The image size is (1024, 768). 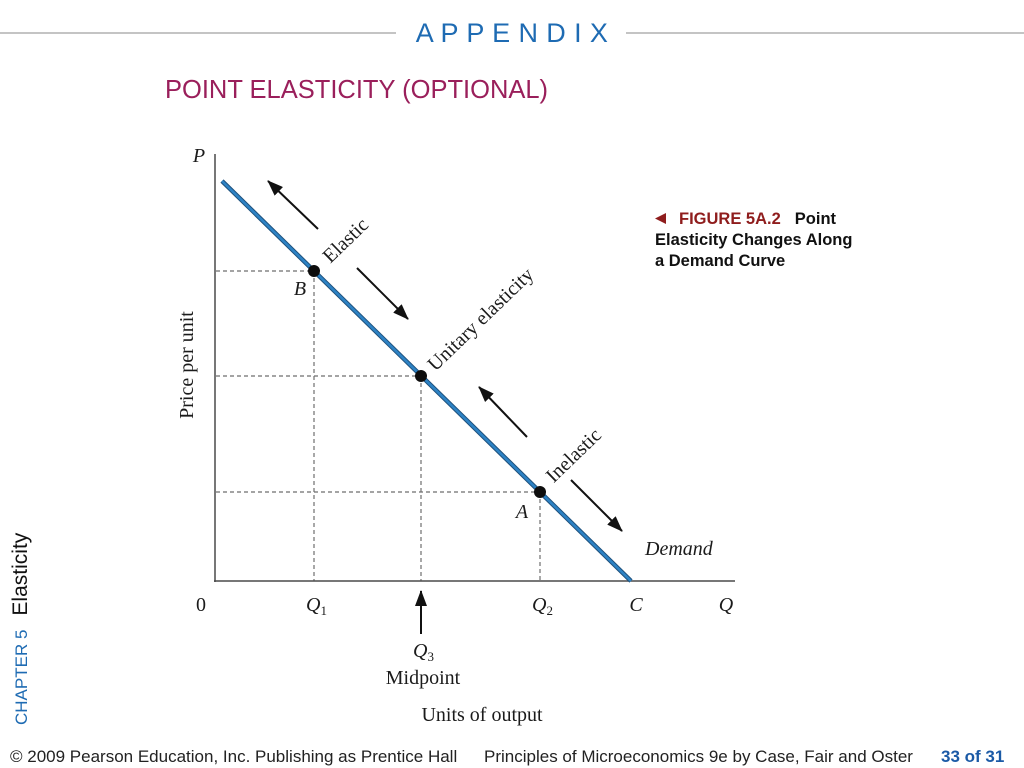 I want to click on point-b, so click(x=314, y=271).